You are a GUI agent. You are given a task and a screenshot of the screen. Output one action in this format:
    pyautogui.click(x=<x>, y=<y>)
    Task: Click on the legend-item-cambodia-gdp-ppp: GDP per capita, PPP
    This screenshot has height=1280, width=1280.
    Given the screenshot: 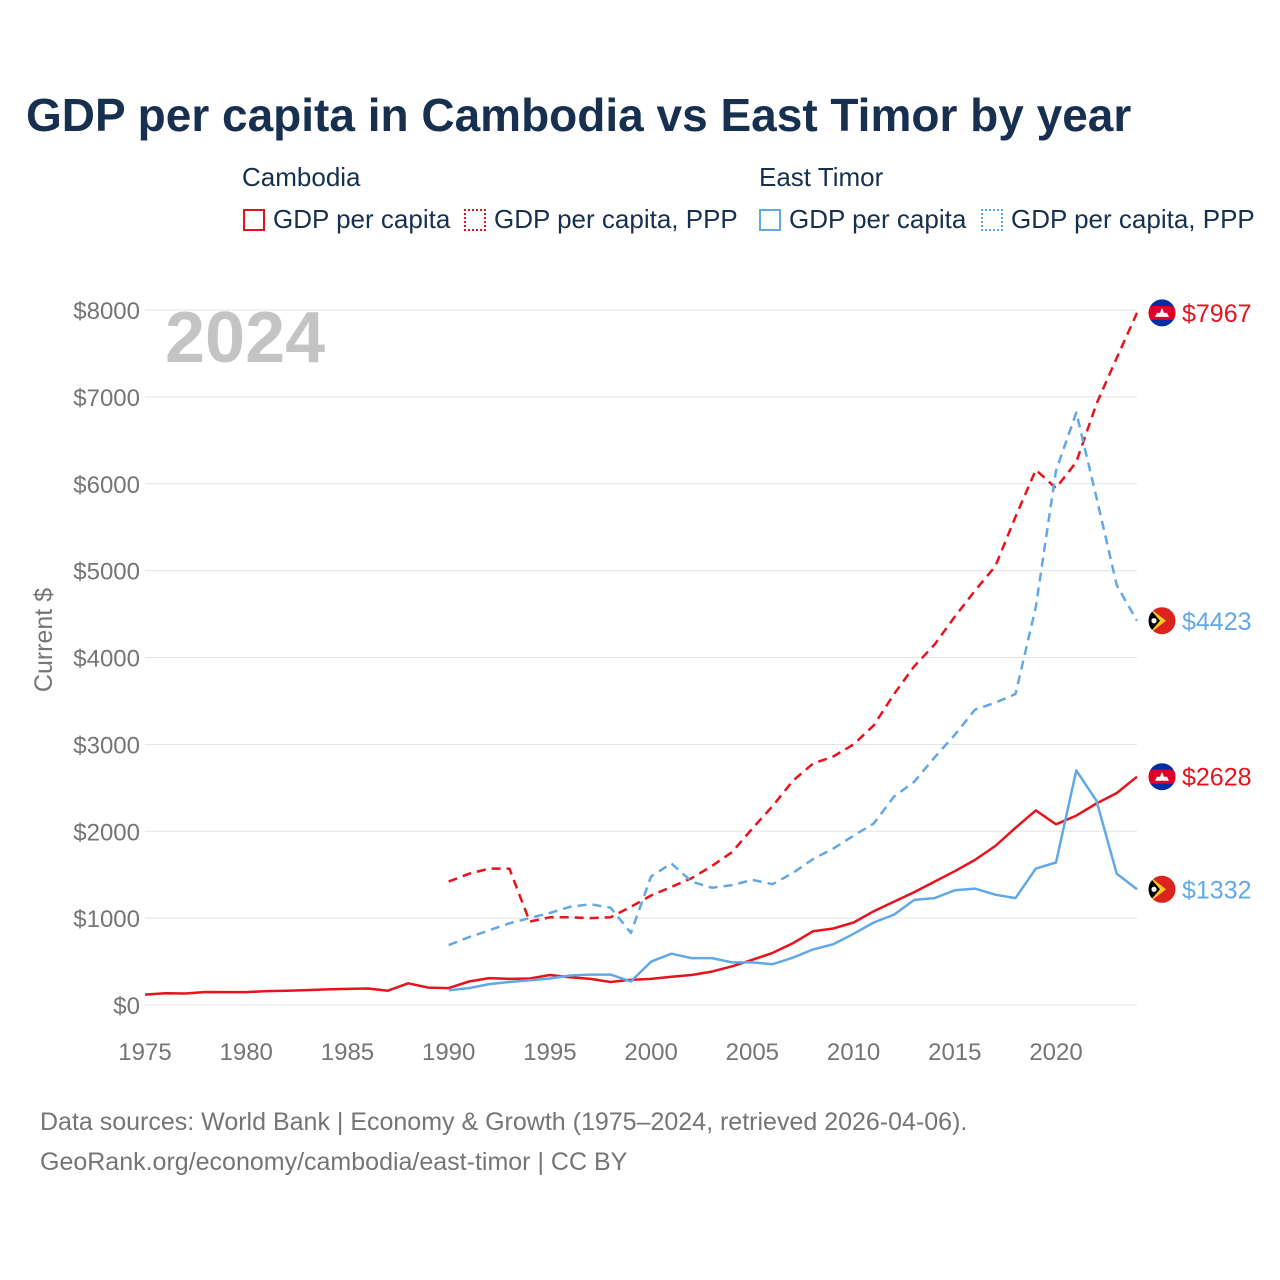 What is the action you would take?
    pyautogui.click(x=601, y=219)
    